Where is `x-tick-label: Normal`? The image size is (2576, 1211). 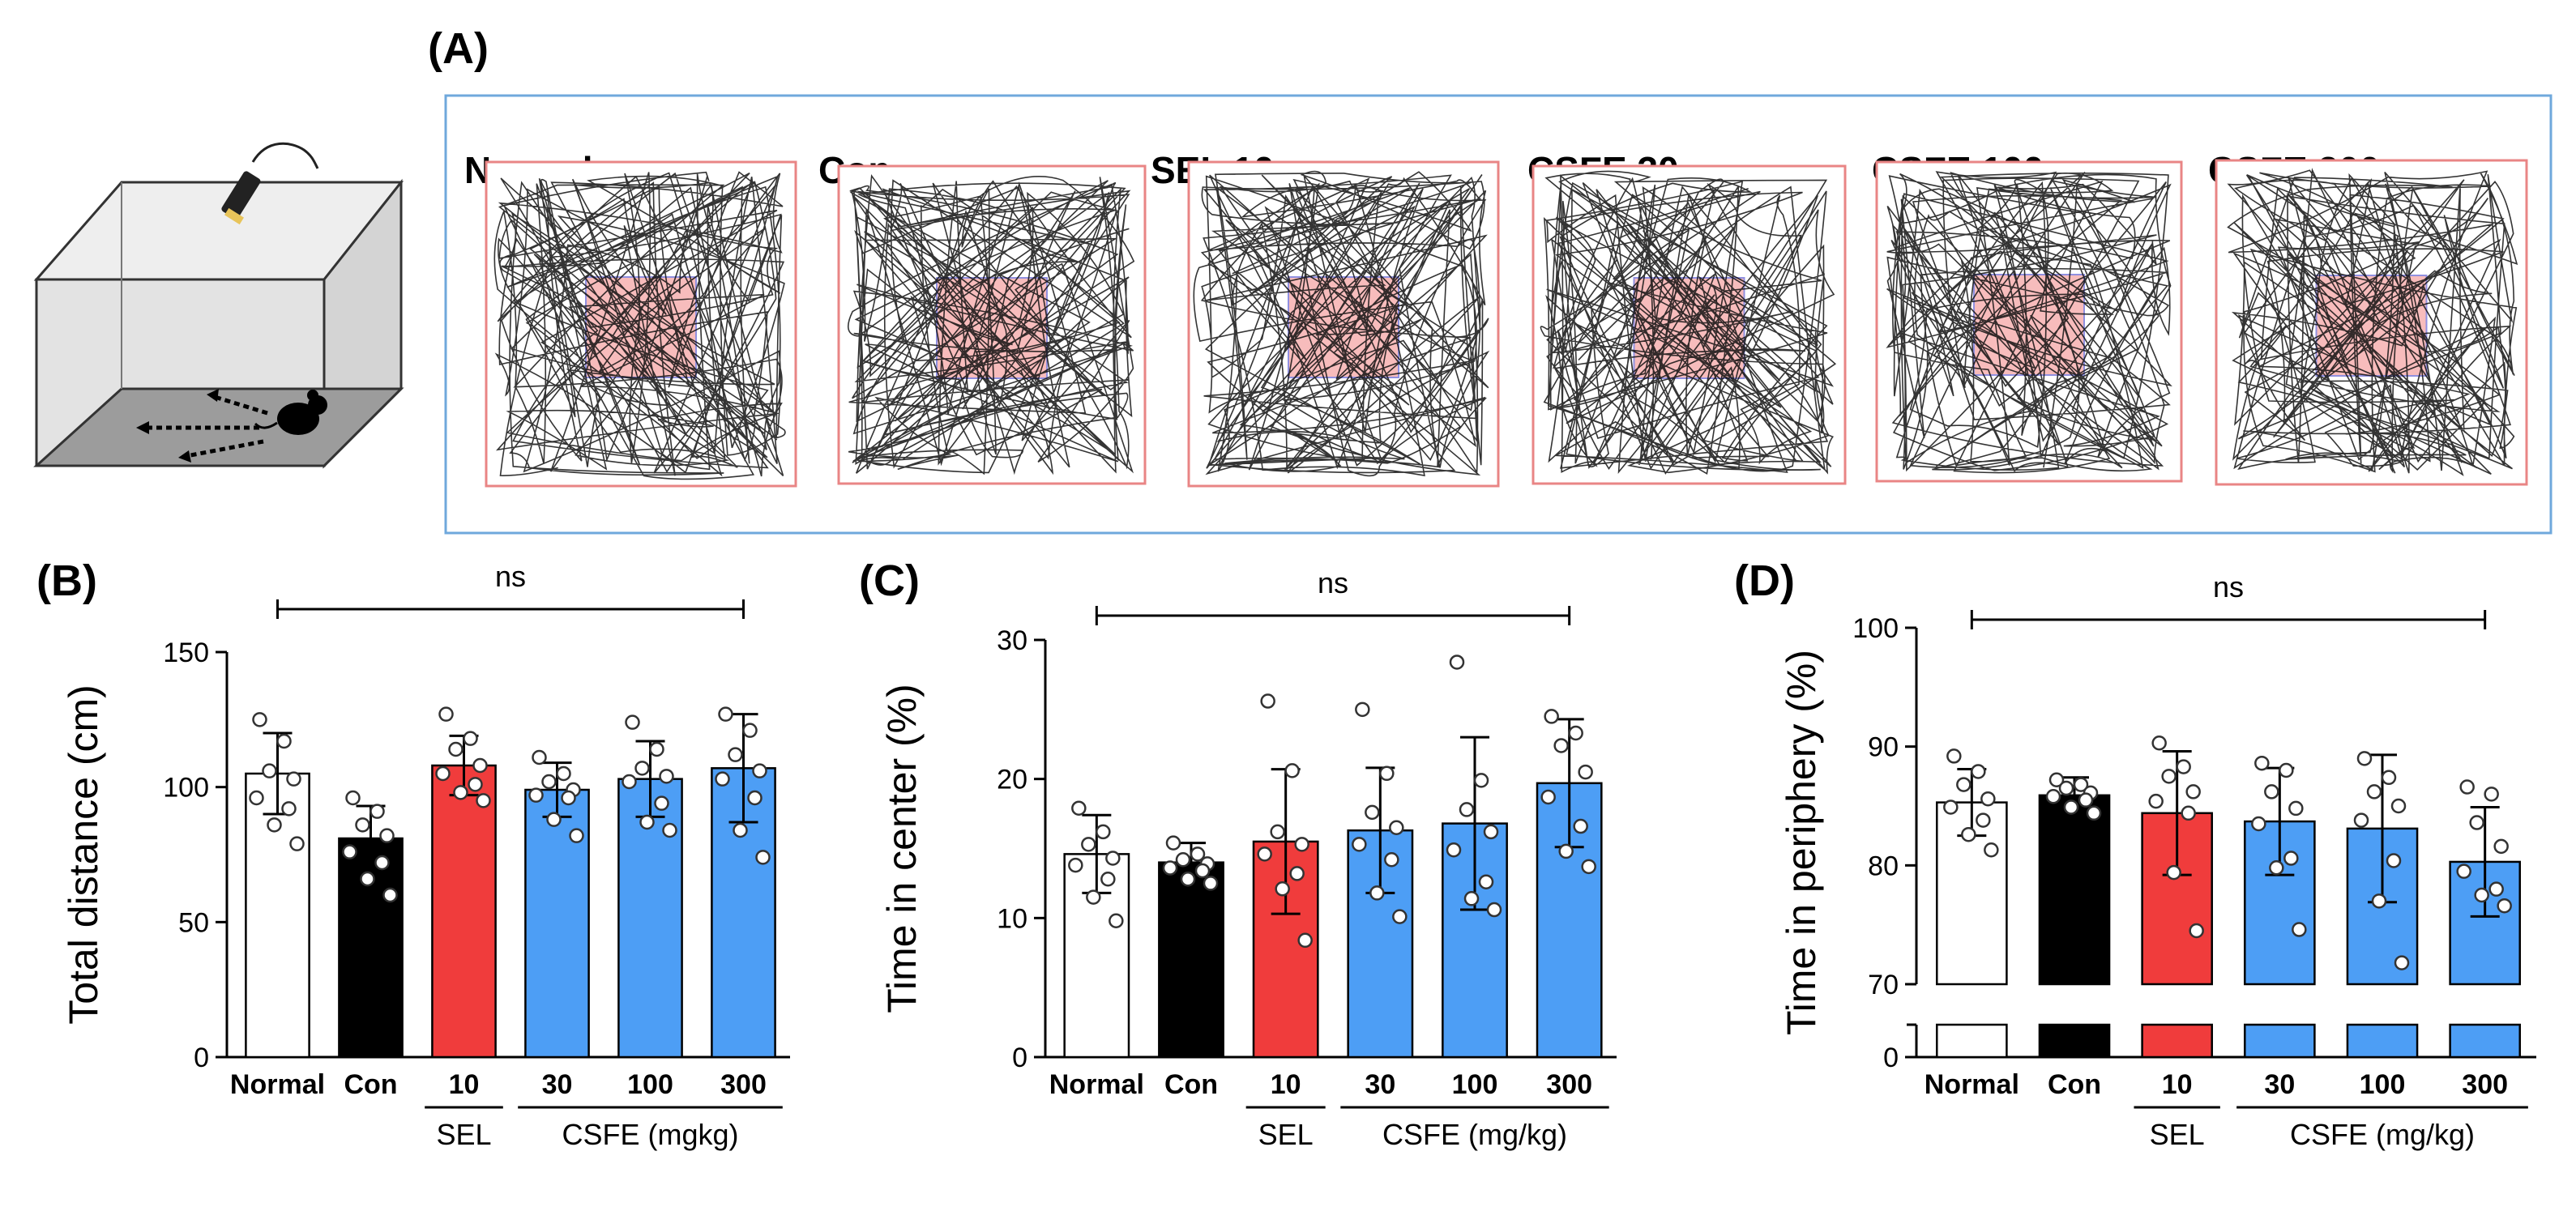 x-tick-label: Normal is located at coordinates (1096, 1084).